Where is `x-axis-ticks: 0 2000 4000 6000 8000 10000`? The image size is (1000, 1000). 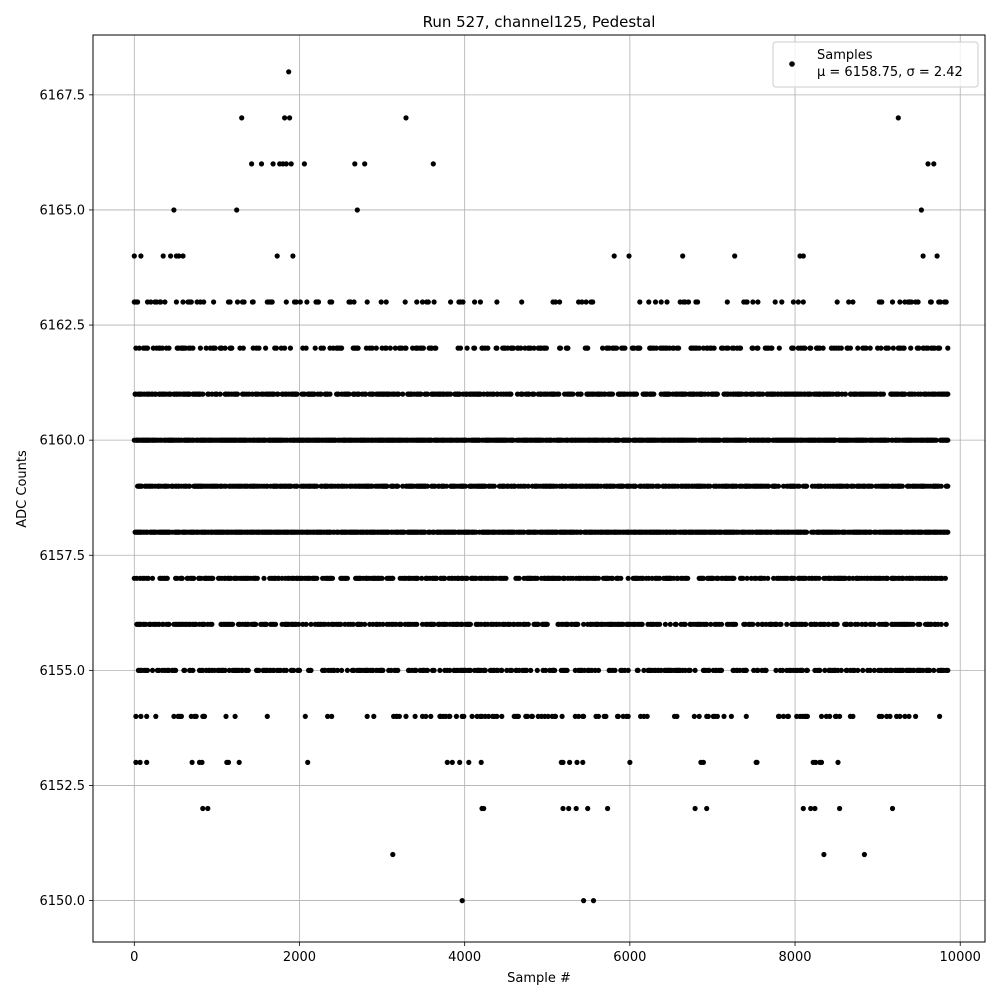
x-axis-ticks: 0 2000 4000 6000 8000 10000 is located at coordinates (555, 953).